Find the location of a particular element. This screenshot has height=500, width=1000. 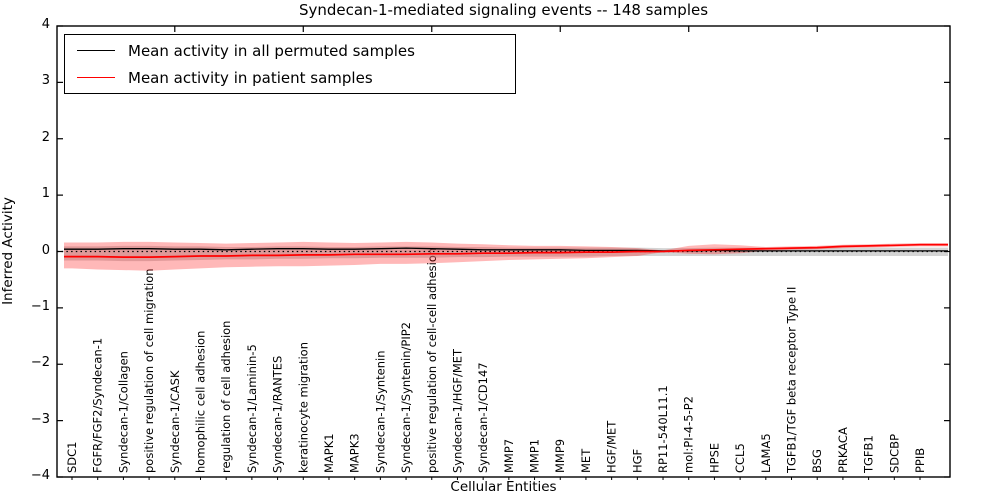

x-tick-label: MMP7 is located at coordinates (509, 456).